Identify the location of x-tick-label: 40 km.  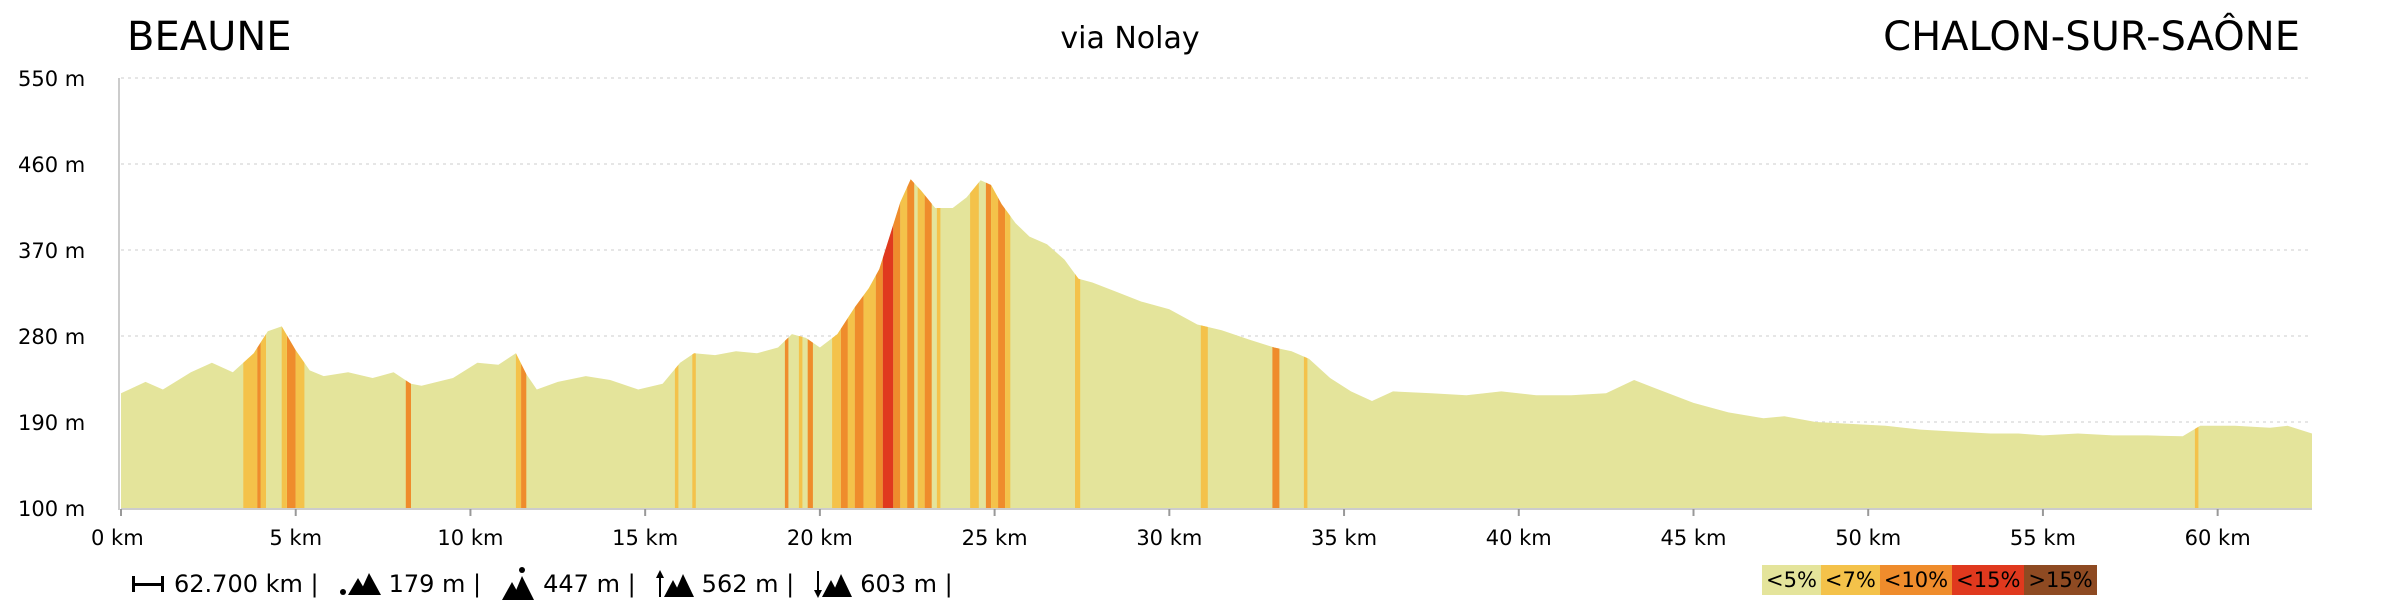
(1519, 538).